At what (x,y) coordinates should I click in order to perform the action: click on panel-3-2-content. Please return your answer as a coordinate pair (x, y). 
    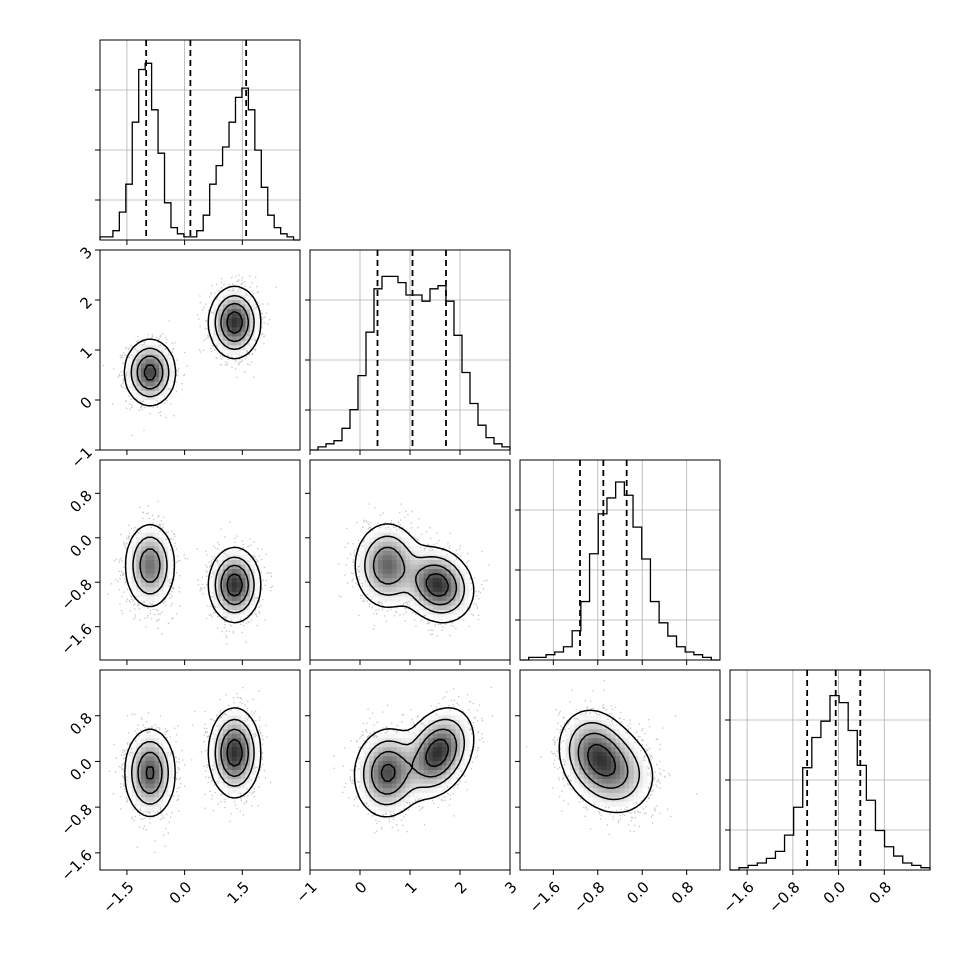
    Looking at the image, I should click on (611, 757).